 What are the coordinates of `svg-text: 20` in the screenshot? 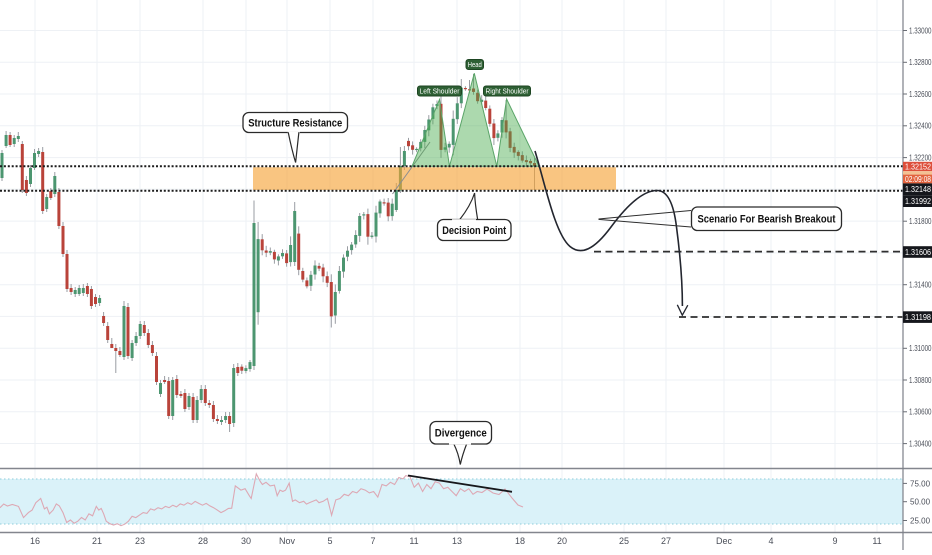 It's located at (562, 541).